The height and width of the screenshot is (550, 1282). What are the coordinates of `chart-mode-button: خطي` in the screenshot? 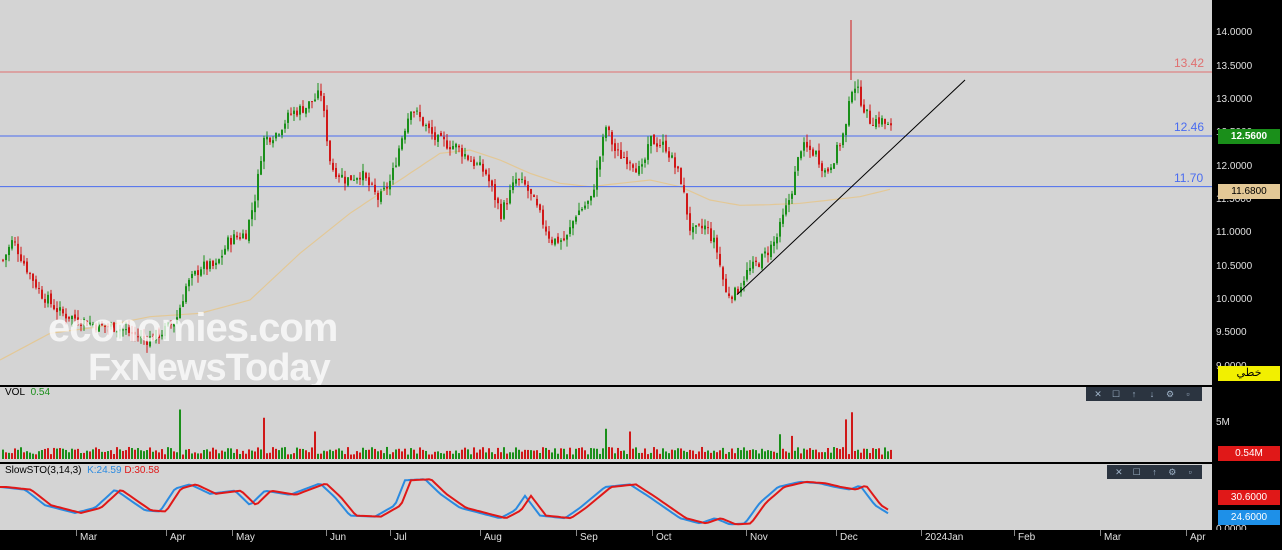 It's located at (1249, 373).